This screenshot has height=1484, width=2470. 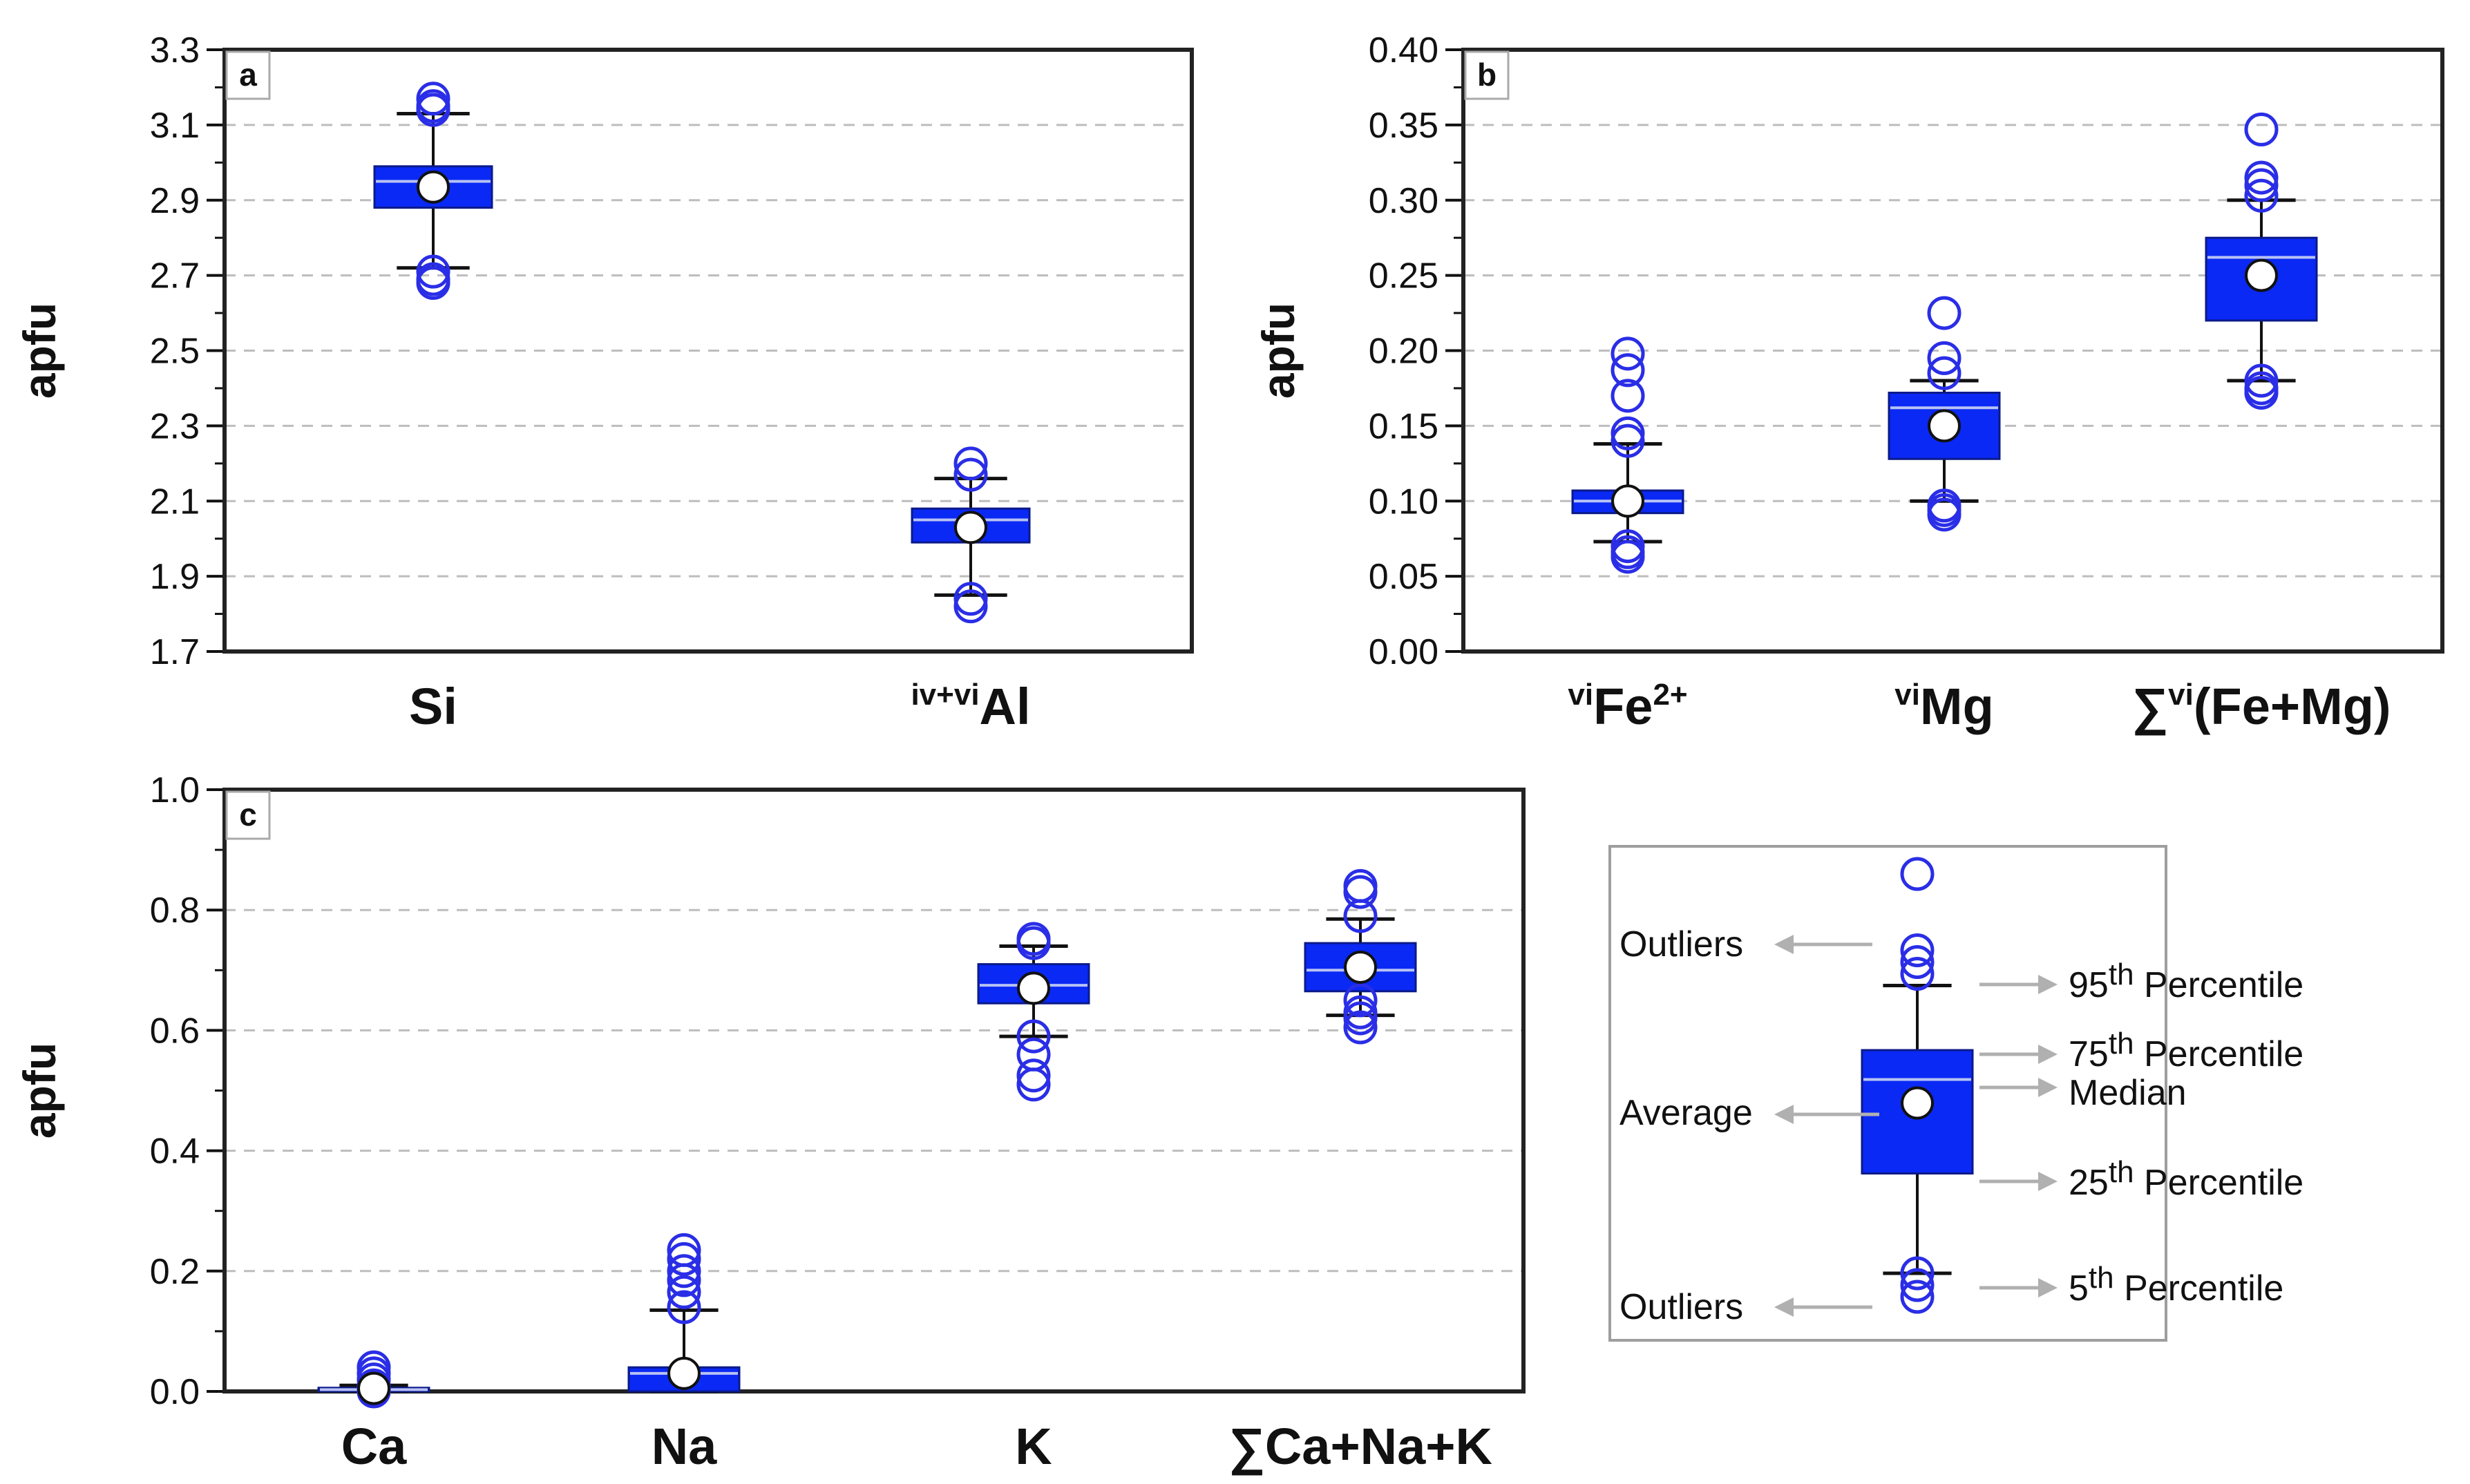 What do you see at coordinates (1403, 50) in the screenshot?
I see `y-tick-label: 0.40` at bounding box center [1403, 50].